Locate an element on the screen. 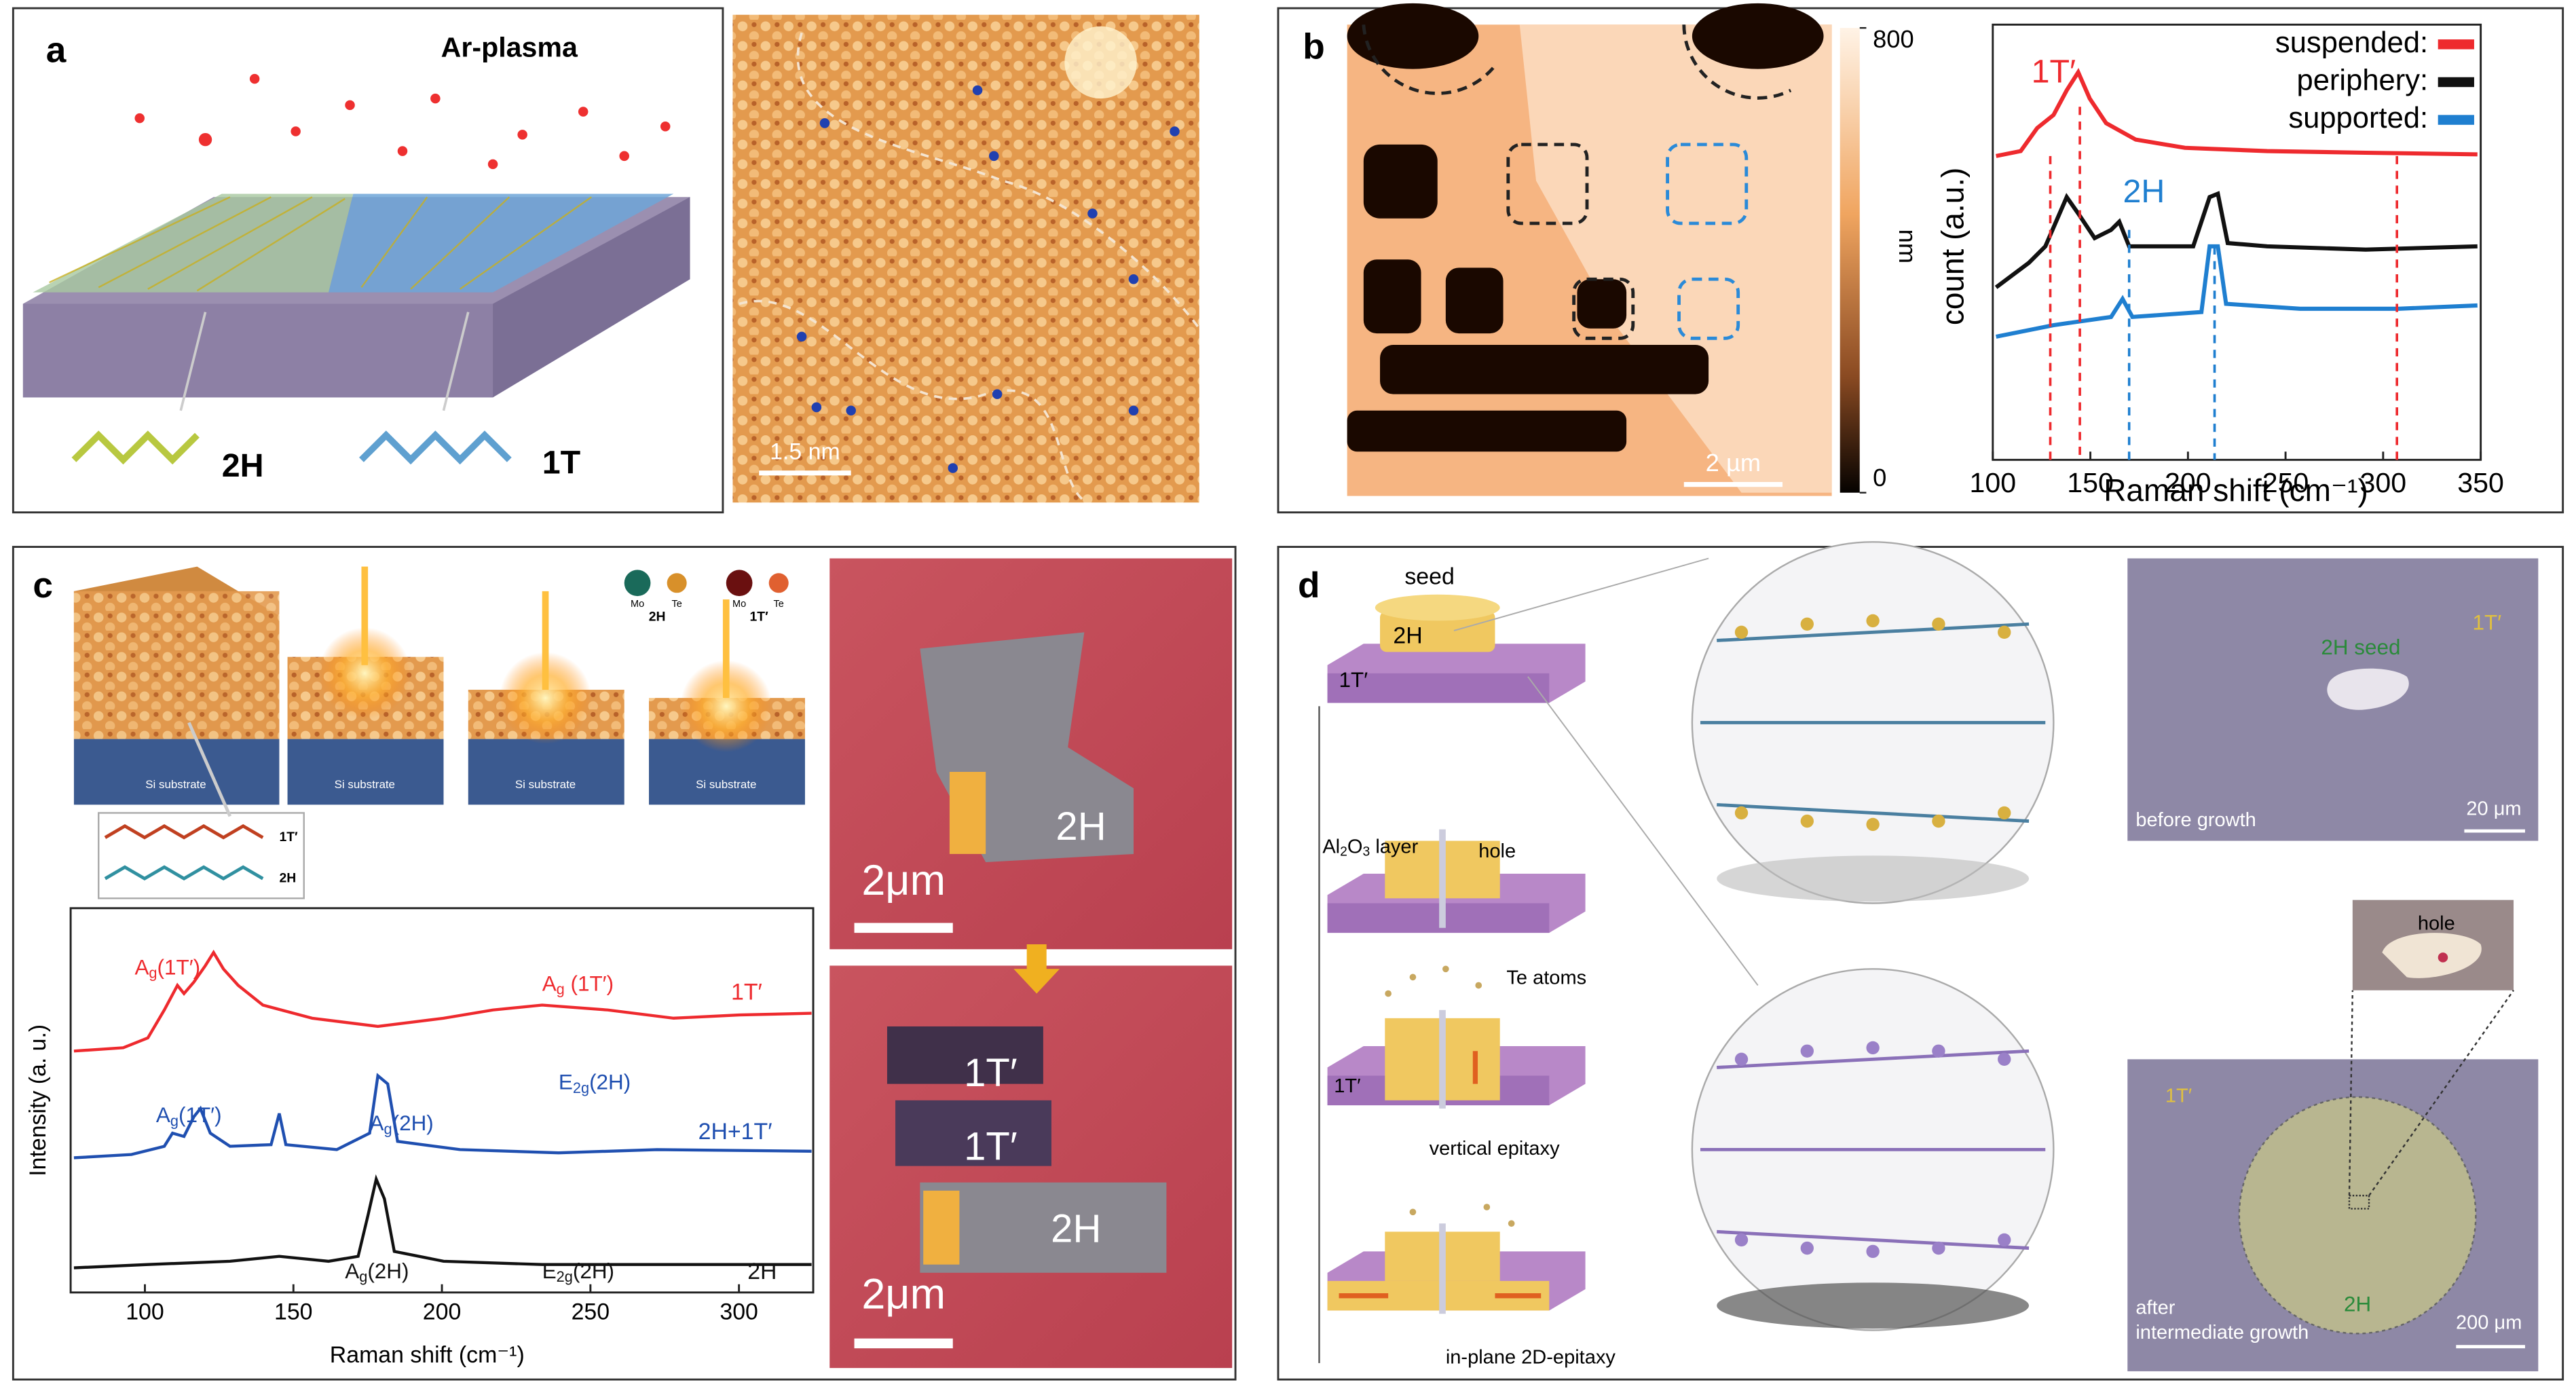 This screenshot has height=1391, width=2576. peak-label: Ag(2H) is located at coordinates (377, 1272).